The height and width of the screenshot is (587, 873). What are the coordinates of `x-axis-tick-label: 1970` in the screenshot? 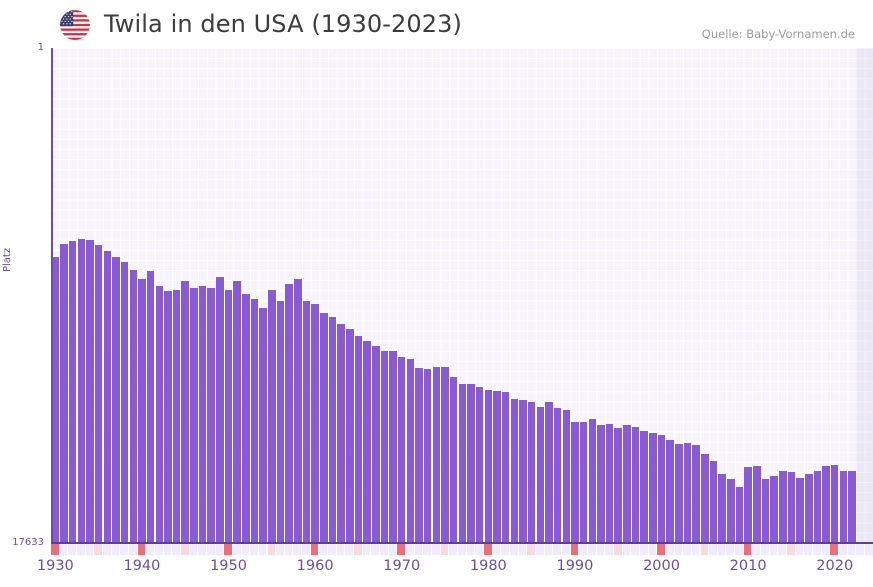 It's located at (402, 566).